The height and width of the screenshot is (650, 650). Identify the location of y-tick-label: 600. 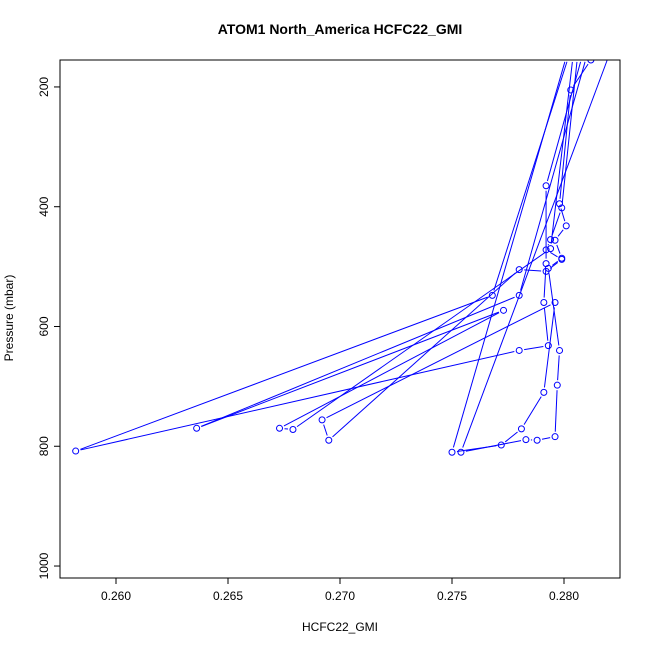
(44, 326).